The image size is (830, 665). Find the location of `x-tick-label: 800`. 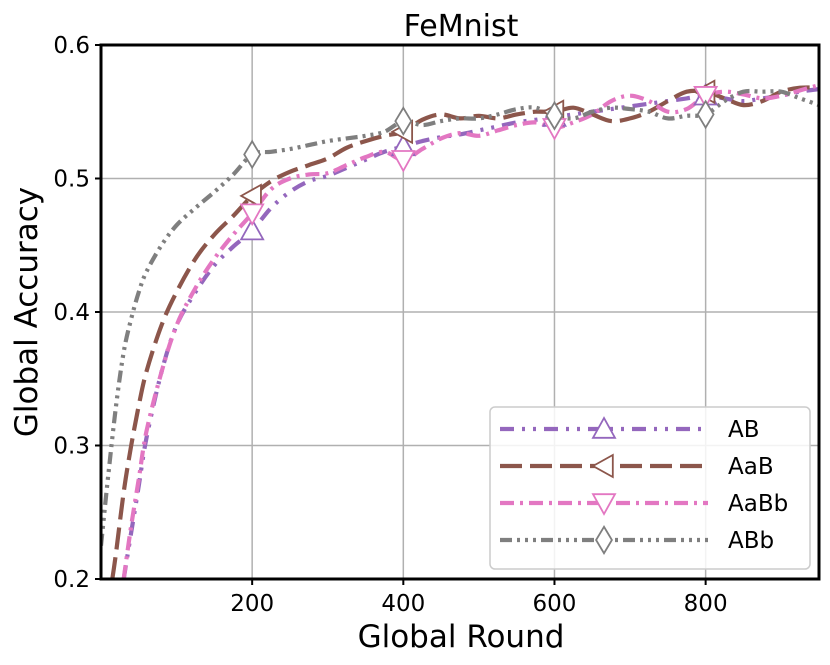

x-tick-label: 800 is located at coordinates (706, 604).